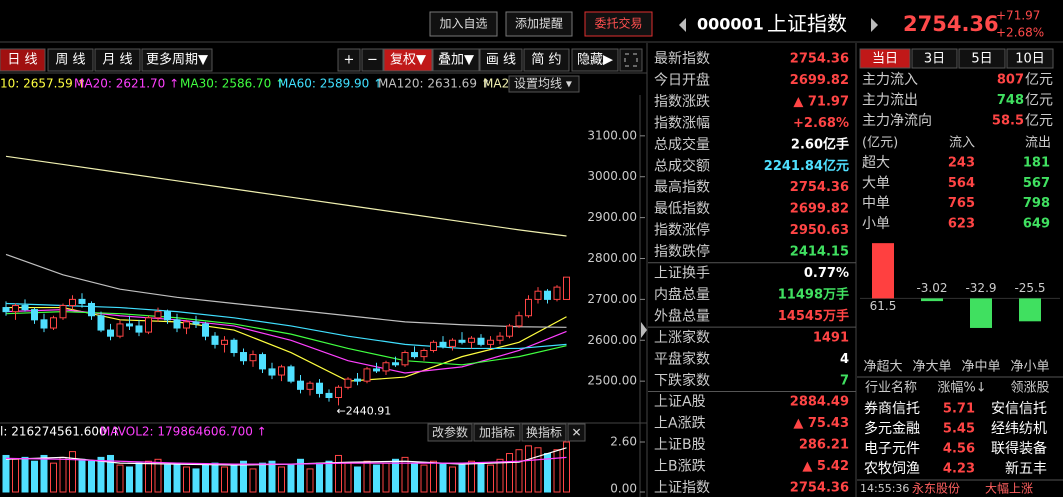  Describe the element at coordinates (612, 258) in the screenshot. I see `y-tick-label: 2800.00` at that location.